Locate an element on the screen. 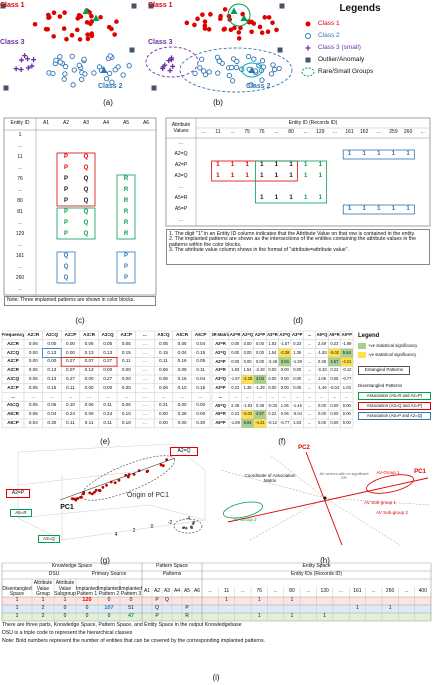 Image resolution: width=433 pixels, height=685 pixels. cell-value: Q is located at coordinates (86, 212).